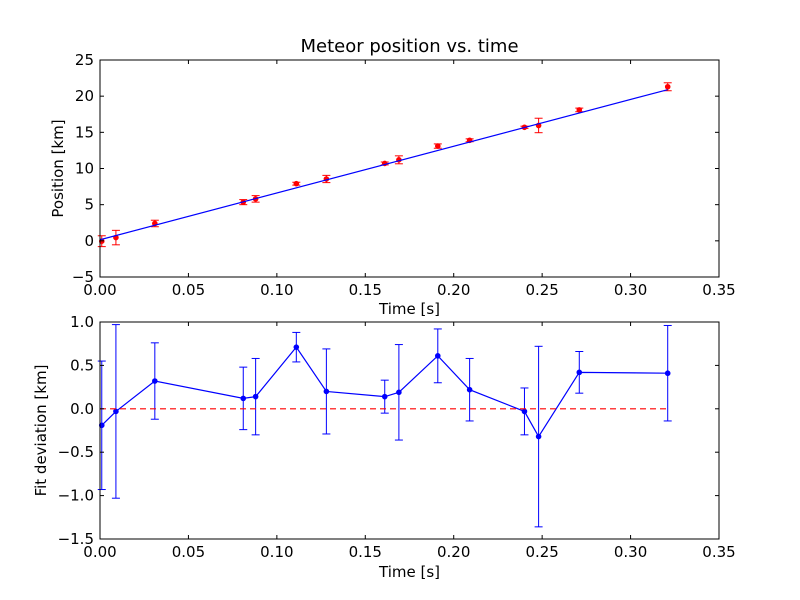  I want to click on top-x-axis-label: Time [s], so click(409, 309).